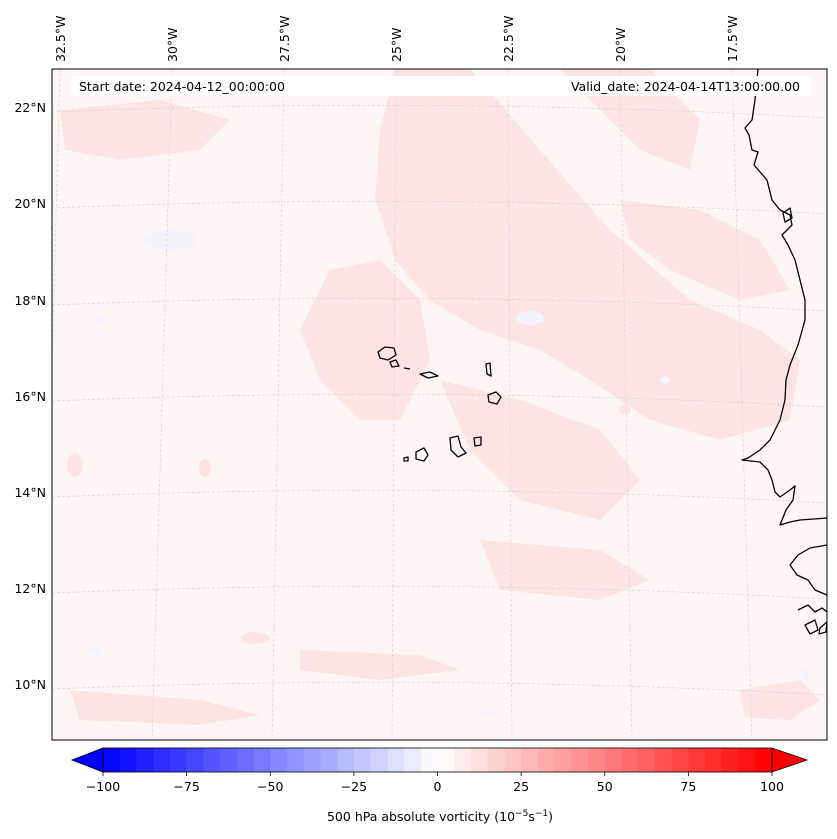  I want to click on latitude-labels: 22°N 20°N 18°N 16°N 14°N 12°N 10°N, so click(30, 396).